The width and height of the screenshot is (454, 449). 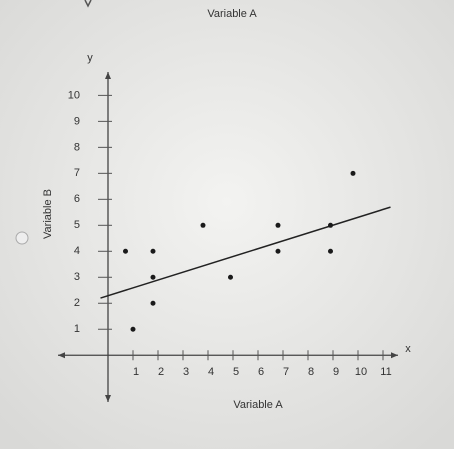 What do you see at coordinates (77, 303) in the screenshot?
I see `y-tick-label: 2` at bounding box center [77, 303].